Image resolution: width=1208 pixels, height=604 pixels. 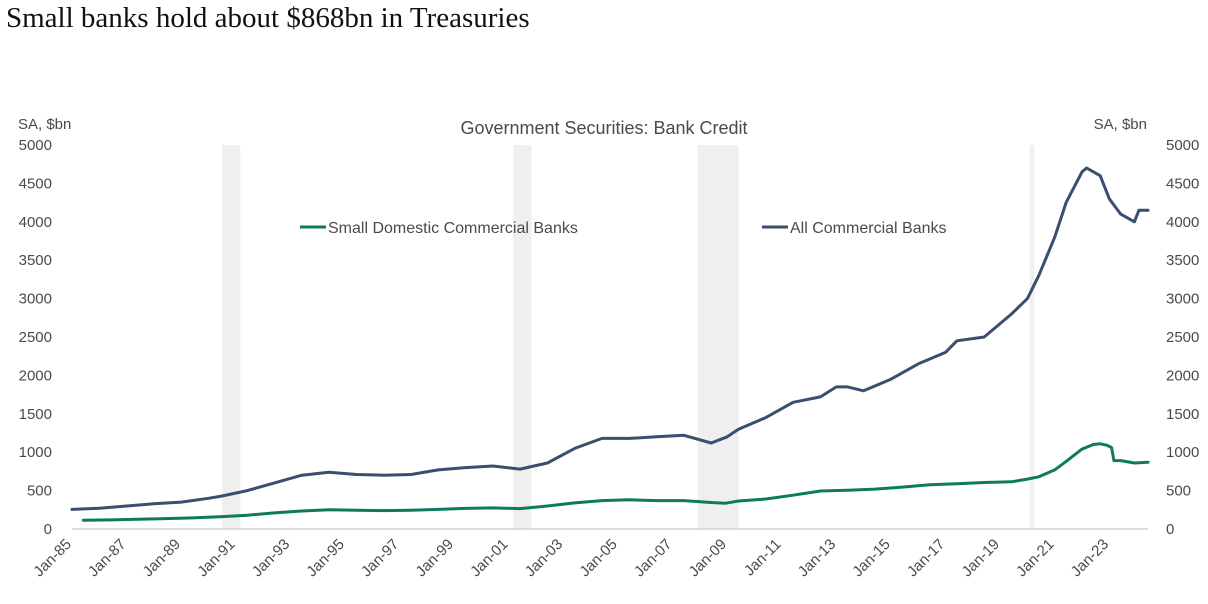 What do you see at coordinates (708, 558) in the screenshot?
I see `x-tick-label: Jan-09` at bounding box center [708, 558].